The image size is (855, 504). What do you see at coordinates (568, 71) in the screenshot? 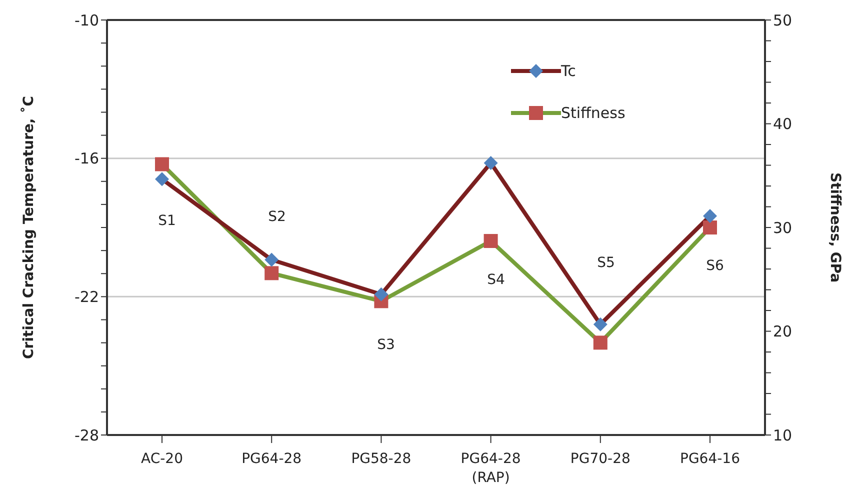
I see `legend-label: Tc` at bounding box center [568, 71].